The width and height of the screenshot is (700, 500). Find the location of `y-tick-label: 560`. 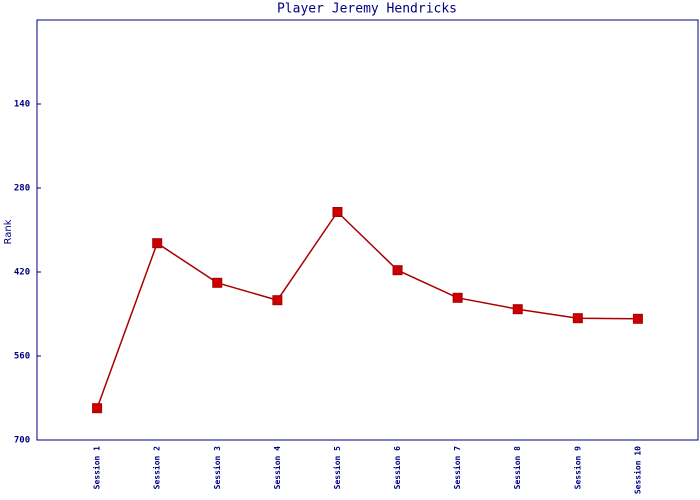

y-tick-label: 560 is located at coordinates (22, 357).